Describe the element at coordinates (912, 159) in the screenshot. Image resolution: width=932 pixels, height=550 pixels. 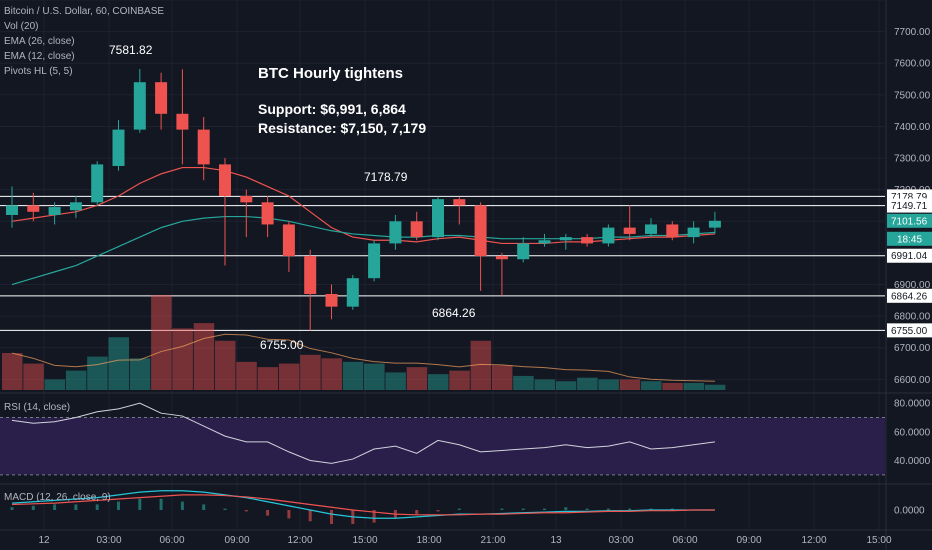
I see `price-tick-label: 7300.00` at that location.